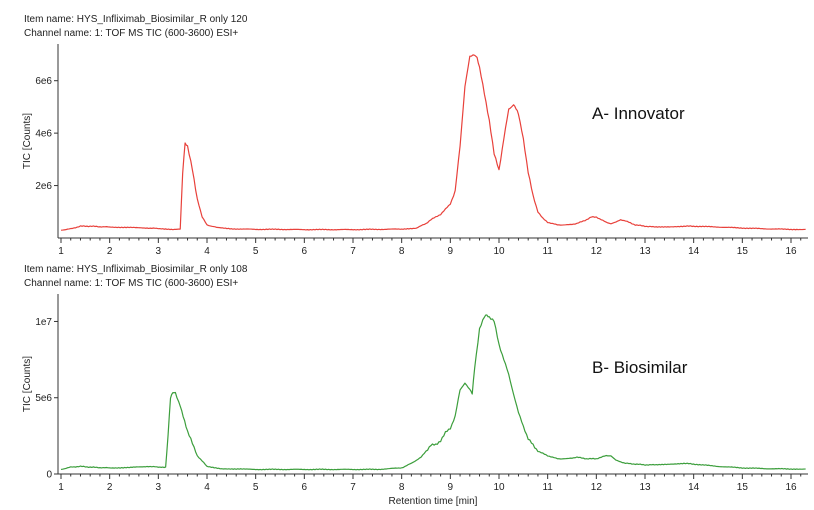 Image resolution: width=814 pixels, height=510 pixels. What do you see at coordinates (49, 475) in the screenshot?
I see `y-tick-label: 0` at bounding box center [49, 475].